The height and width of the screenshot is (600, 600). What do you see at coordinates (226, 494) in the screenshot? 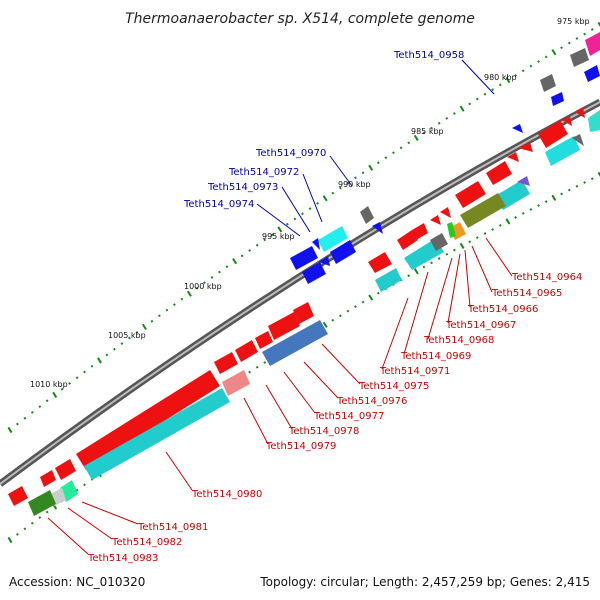
I see `gene-label: Teth514_0980` at bounding box center [226, 494].